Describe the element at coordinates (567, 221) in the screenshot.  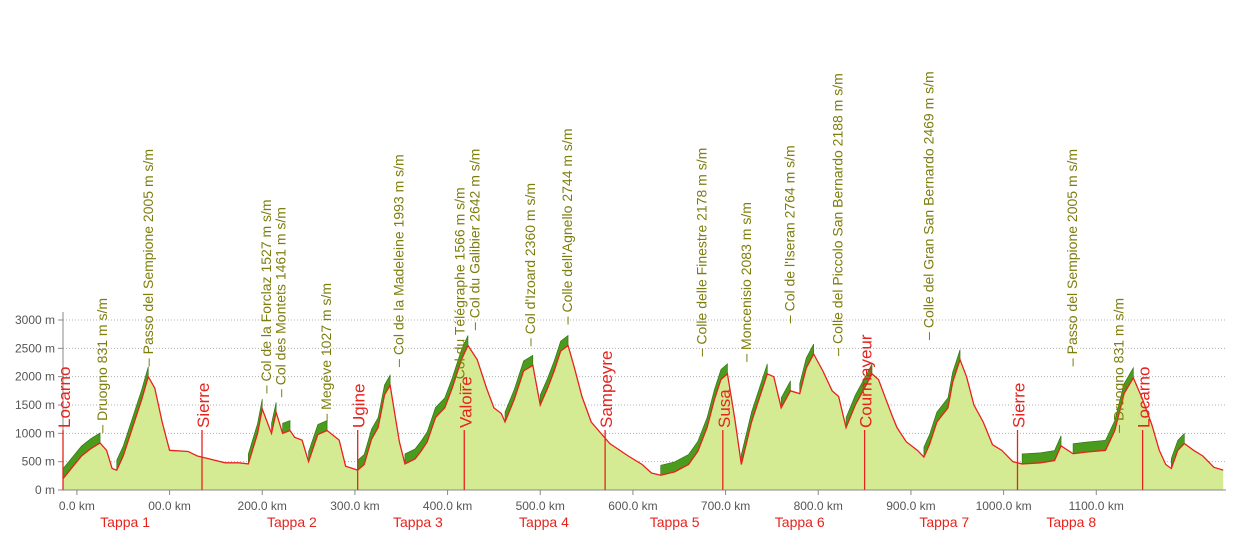
I see `pass-label: Colle dell'Agnello 2744 m s/m` at that location.